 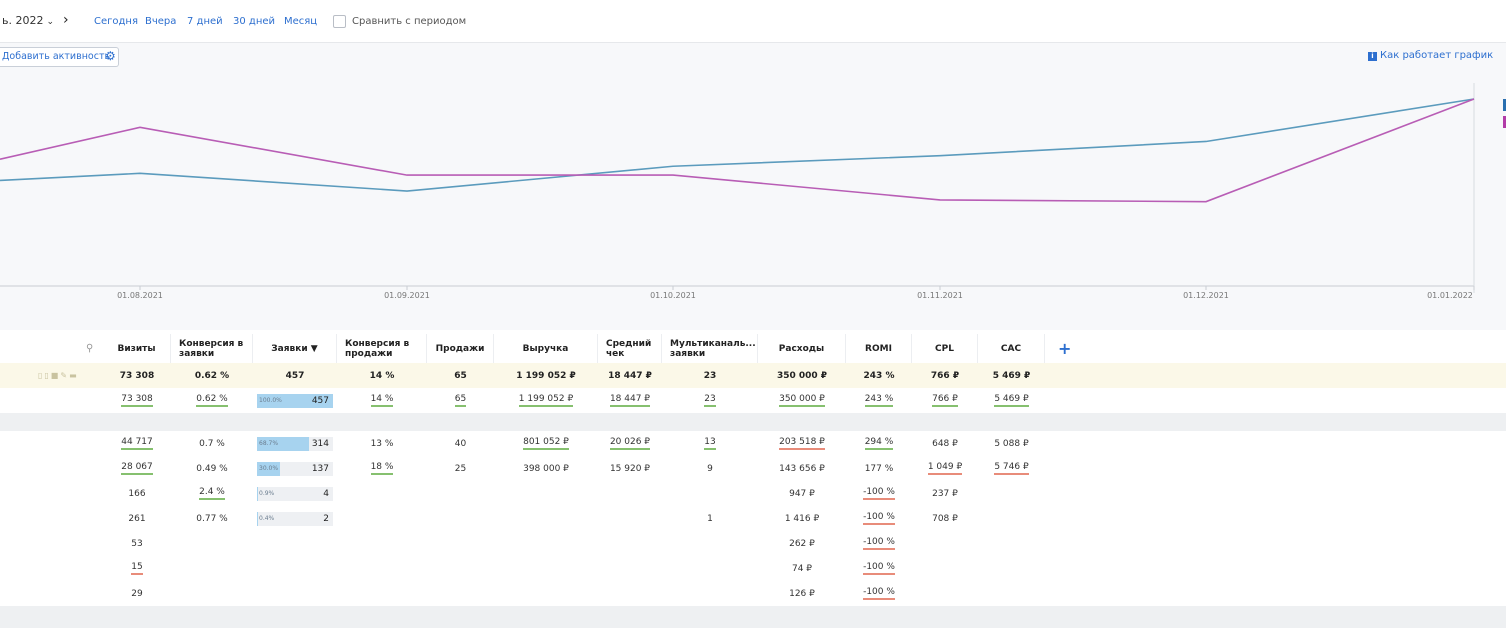 I want to click on leads-value: 314, so click(x=320, y=443).